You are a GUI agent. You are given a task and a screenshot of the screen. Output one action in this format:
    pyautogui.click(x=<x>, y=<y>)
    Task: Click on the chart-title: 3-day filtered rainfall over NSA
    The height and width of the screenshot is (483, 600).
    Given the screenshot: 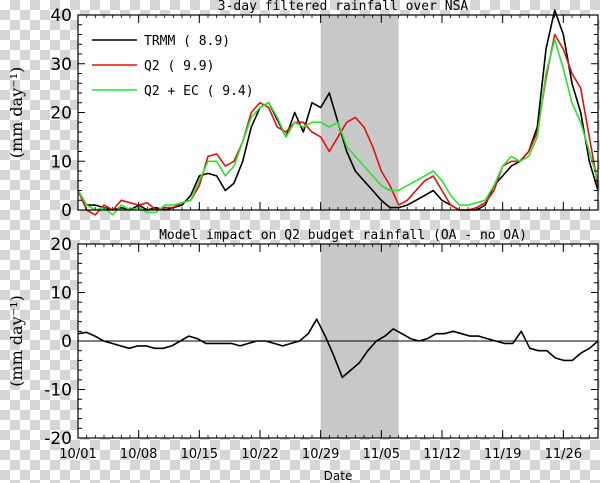 What is the action you would take?
    pyautogui.click(x=343, y=7)
    